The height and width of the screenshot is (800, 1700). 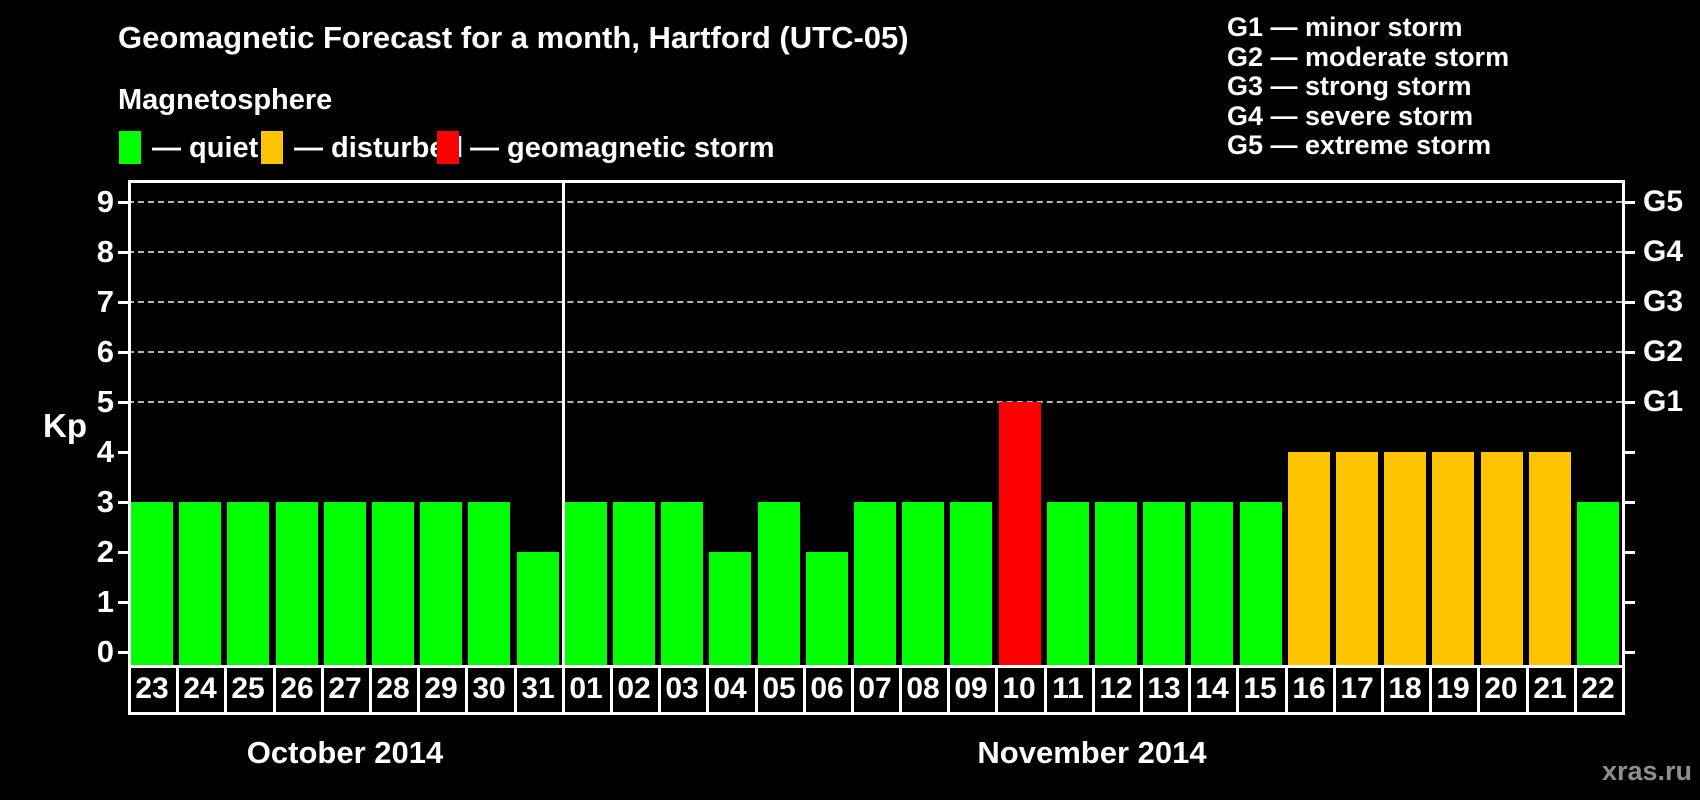 What do you see at coordinates (200, 688) in the screenshot?
I see `day-label: 24` at bounding box center [200, 688].